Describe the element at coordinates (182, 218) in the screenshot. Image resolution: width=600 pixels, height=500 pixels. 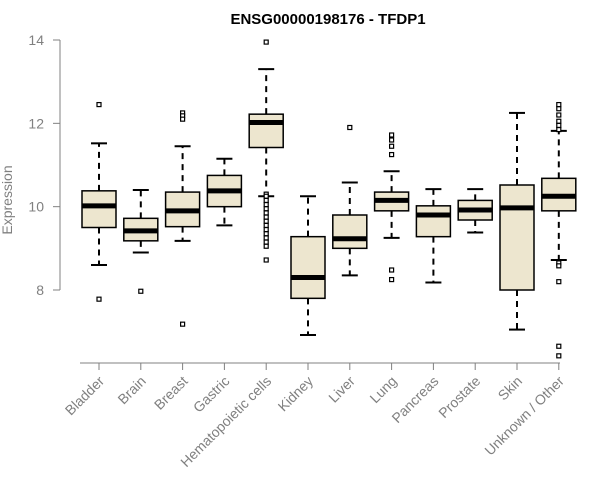
I see `box-breast` at that location.